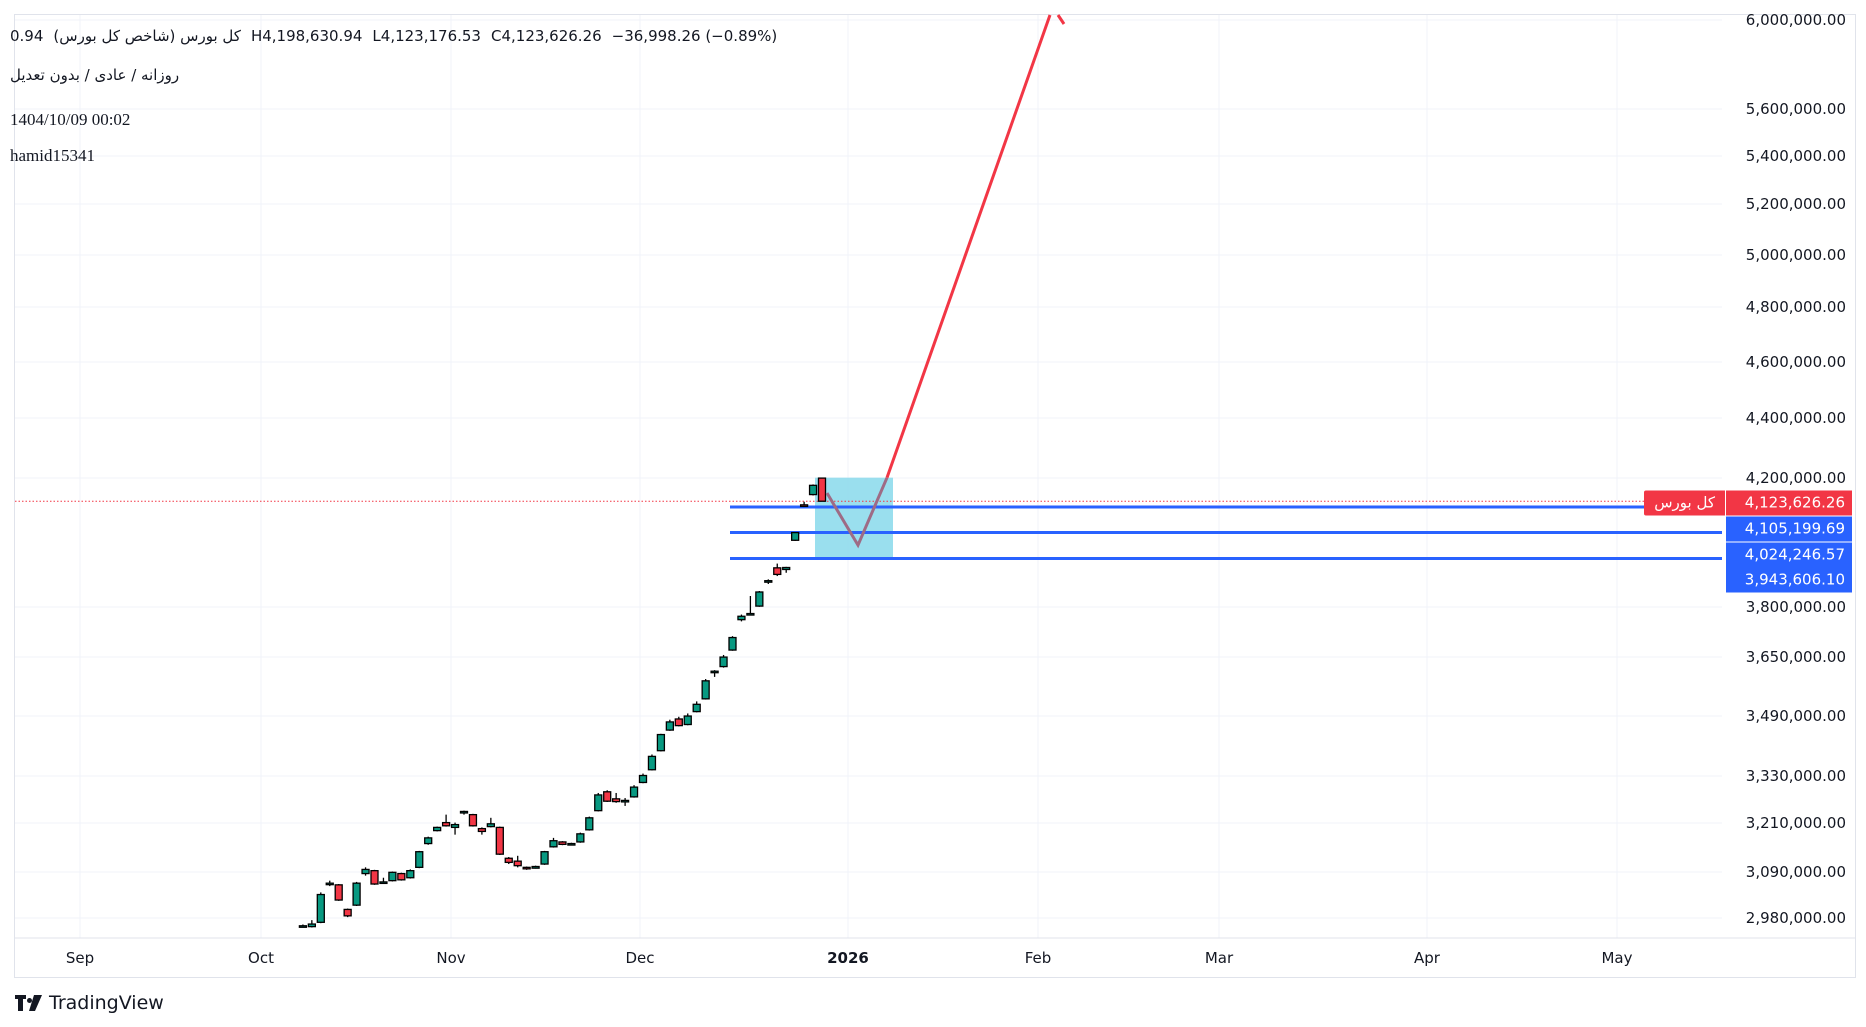  I want to click on time-tick-label: May, so click(1617, 958).